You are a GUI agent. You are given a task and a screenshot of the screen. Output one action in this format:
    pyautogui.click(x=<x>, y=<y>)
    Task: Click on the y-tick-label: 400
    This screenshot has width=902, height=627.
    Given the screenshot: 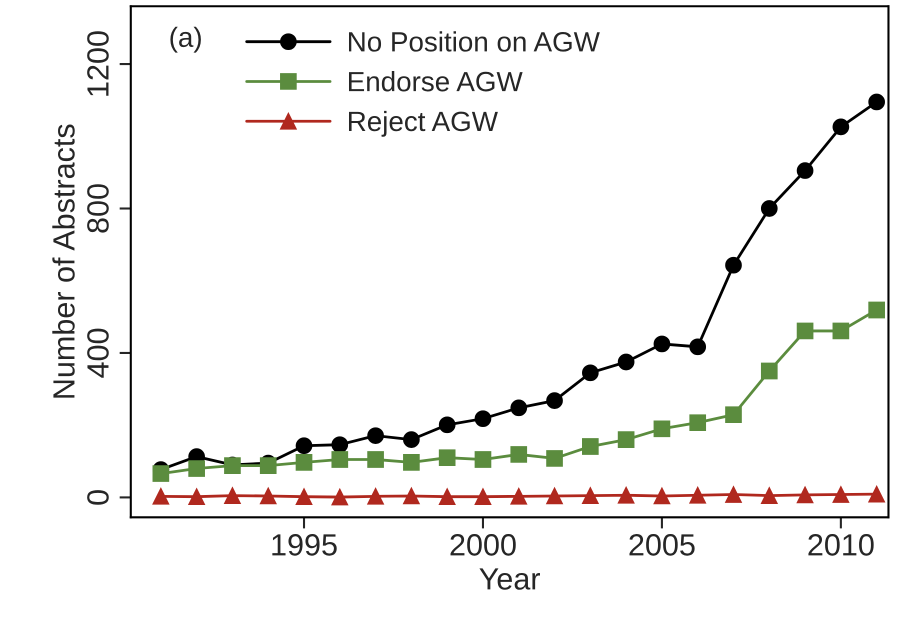 What is the action you would take?
    pyautogui.click(x=98, y=353)
    